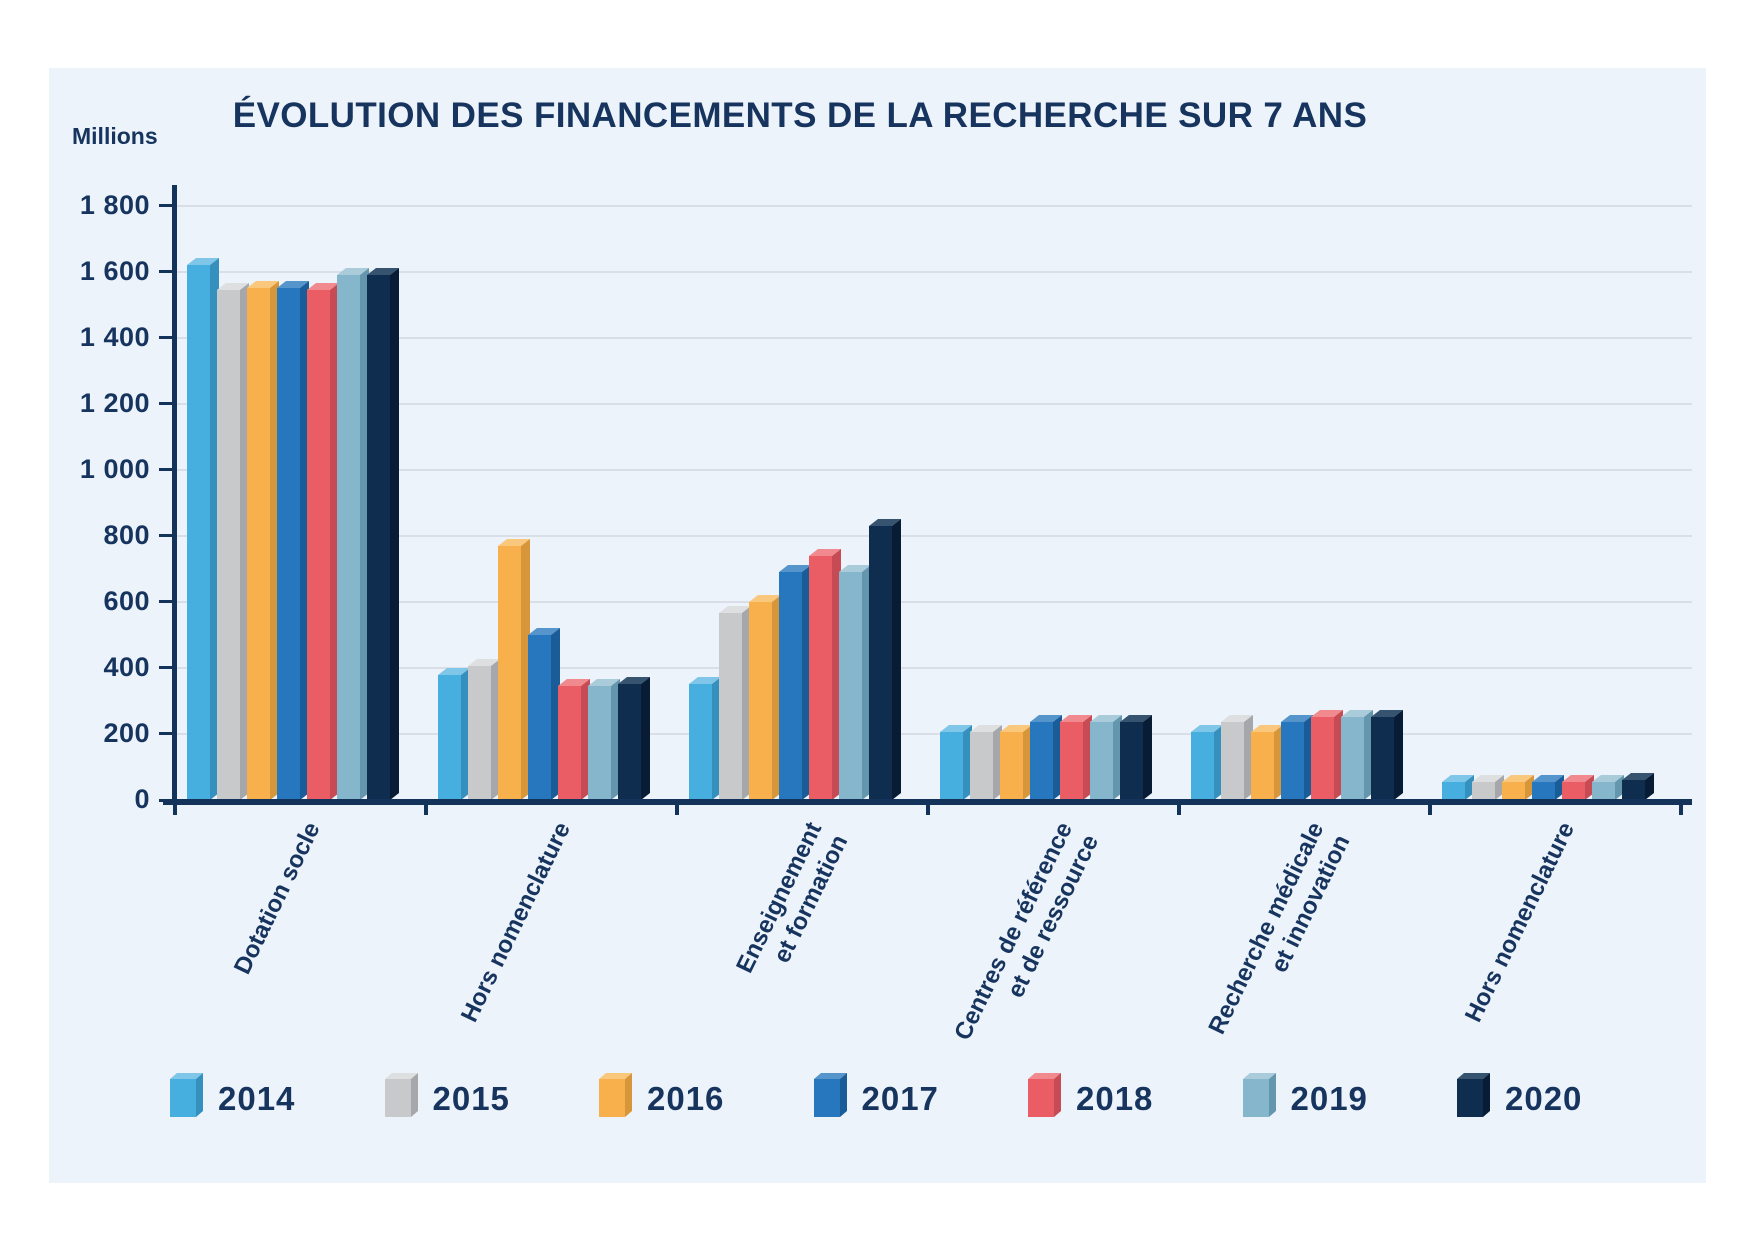  Describe the element at coordinates (174, 495) in the screenshot. I see `y-axis-line` at that location.